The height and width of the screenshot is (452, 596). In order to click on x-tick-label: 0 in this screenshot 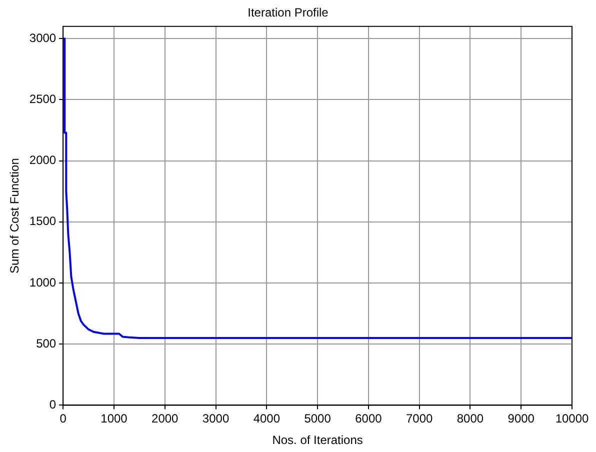, I will do `click(63, 419)`.